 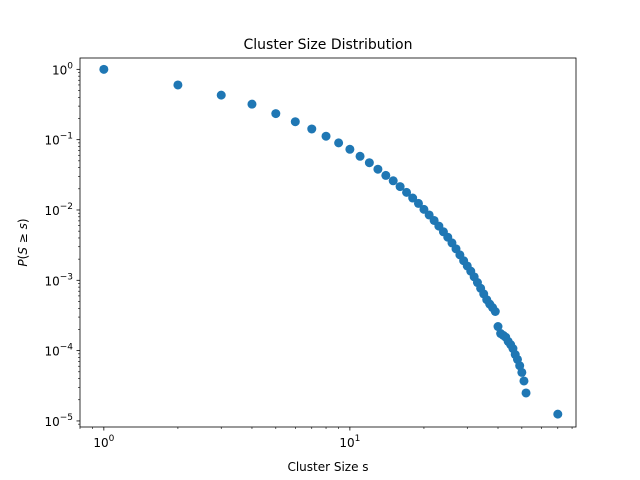 What do you see at coordinates (23, 251) in the screenshot?
I see `y-label-s-upper: S` at bounding box center [23, 251].